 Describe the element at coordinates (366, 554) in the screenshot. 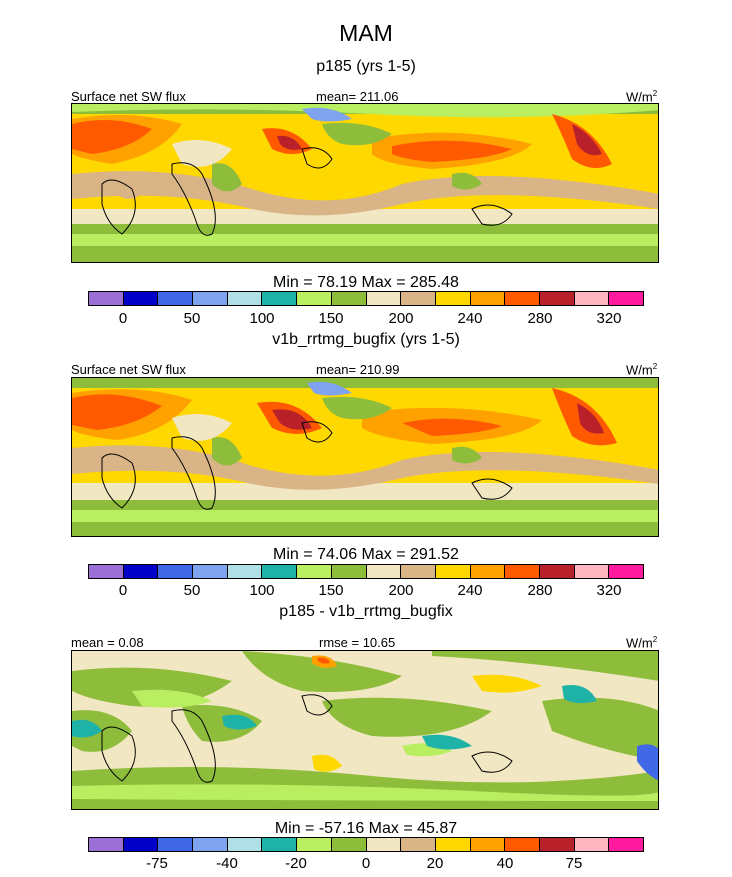

I see `panel-2-stats: Min = 74.06 Max = 291.52` at that location.